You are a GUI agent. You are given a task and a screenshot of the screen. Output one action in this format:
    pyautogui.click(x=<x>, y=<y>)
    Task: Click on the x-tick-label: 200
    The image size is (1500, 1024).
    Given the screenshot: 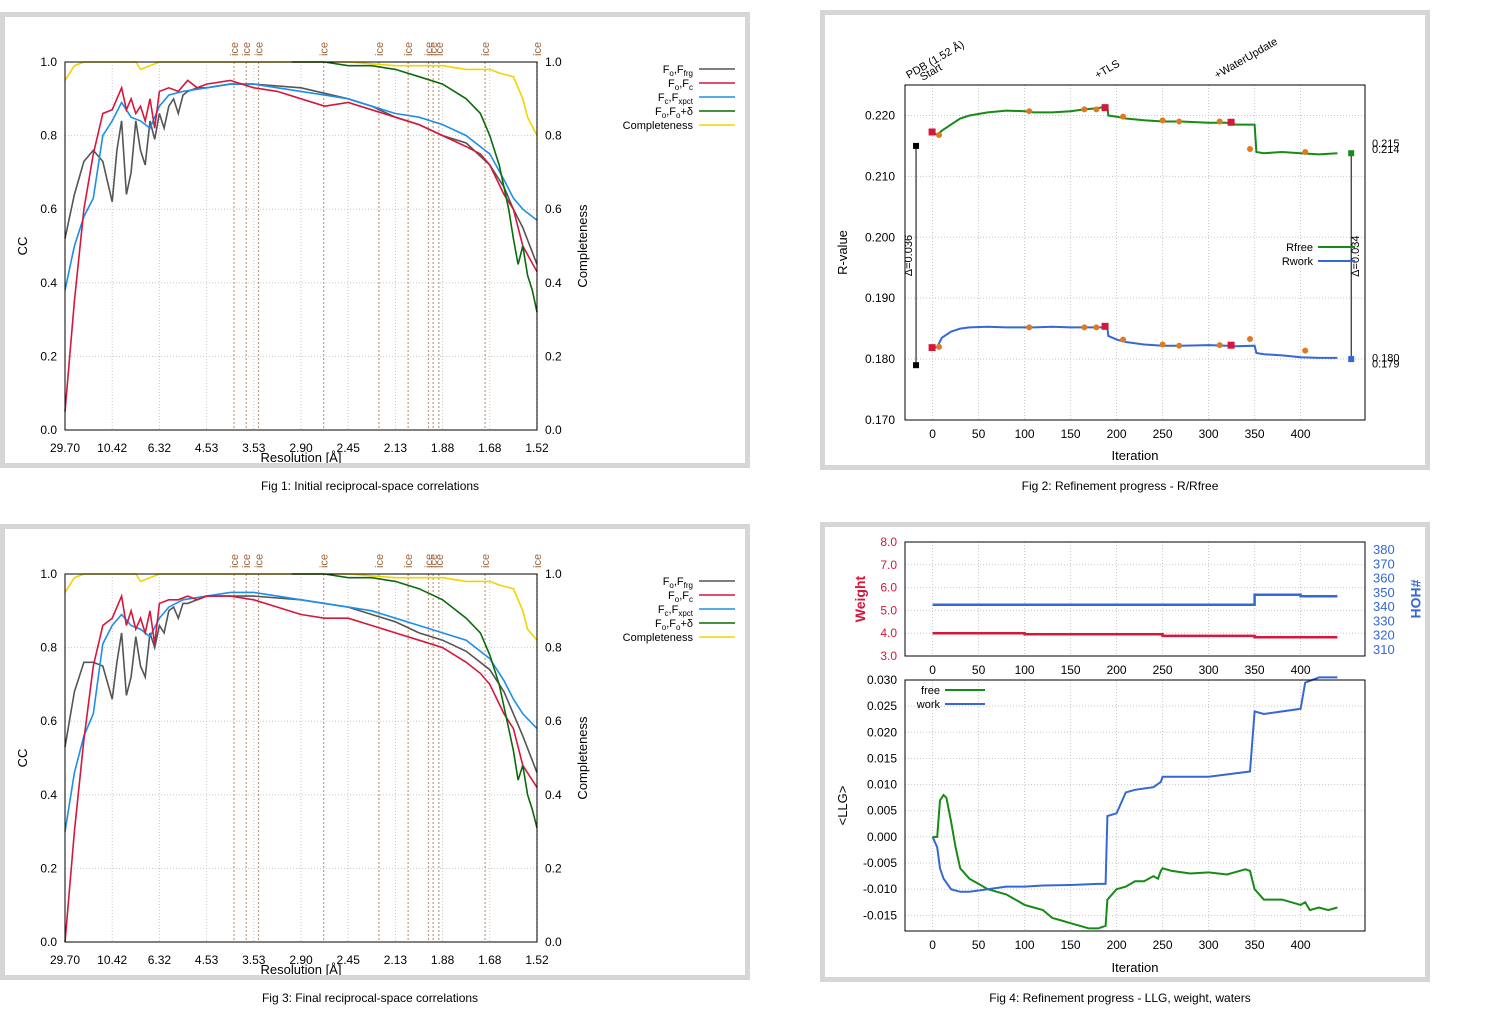 What is the action you would take?
    pyautogui.click(x=1117, y=434)
    